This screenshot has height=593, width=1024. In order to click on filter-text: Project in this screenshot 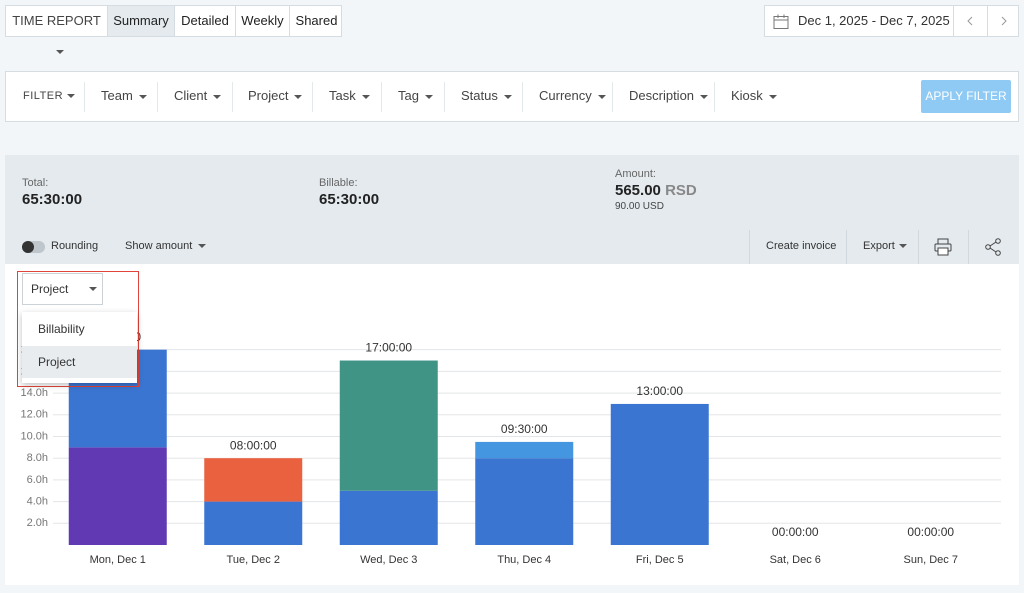, I will do `click(268, 95)`.